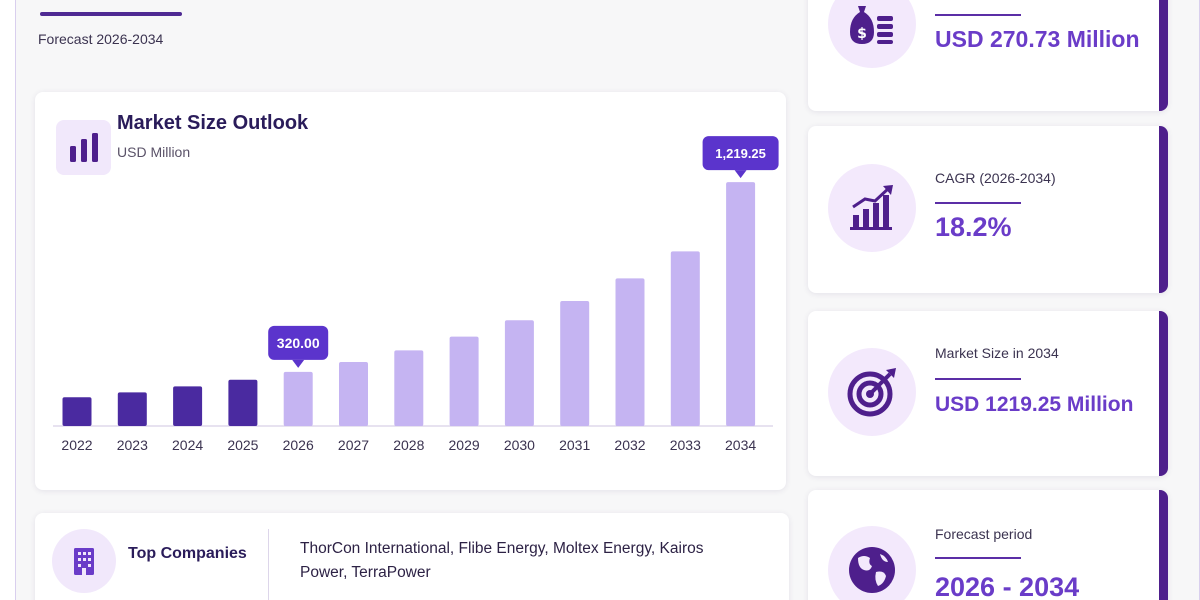 The height and width of the screenshot is (600, 1200). What do you see at coordinates (1007, 586) in the screenshot?
I see `stat-value: 2026 - 2034` at bounding box center [1007, 586].